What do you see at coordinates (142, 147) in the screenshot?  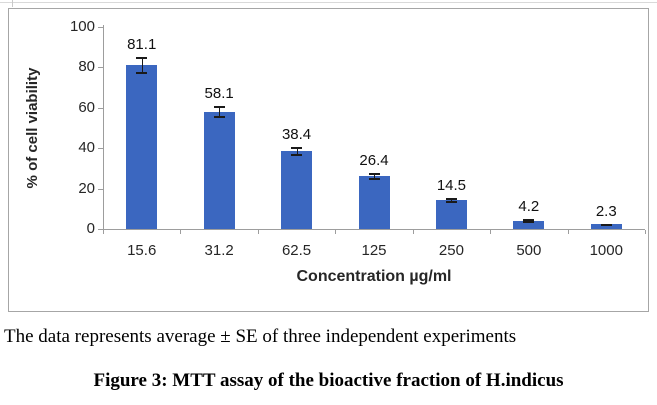 I see `bar-15.6` at bounding box center [142, 147].